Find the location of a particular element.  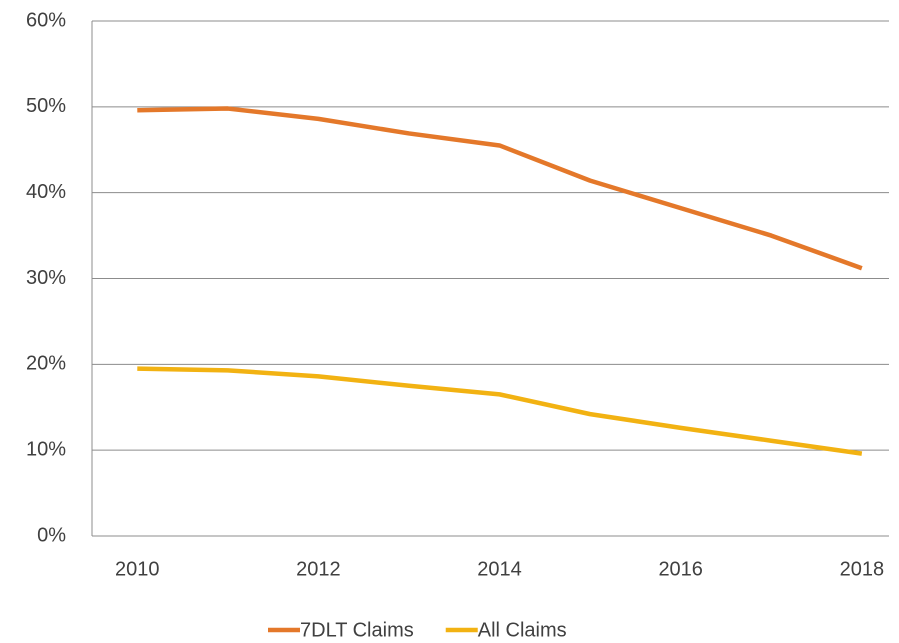

x-tick-label: 2012 is located at coordinates (318, 569).